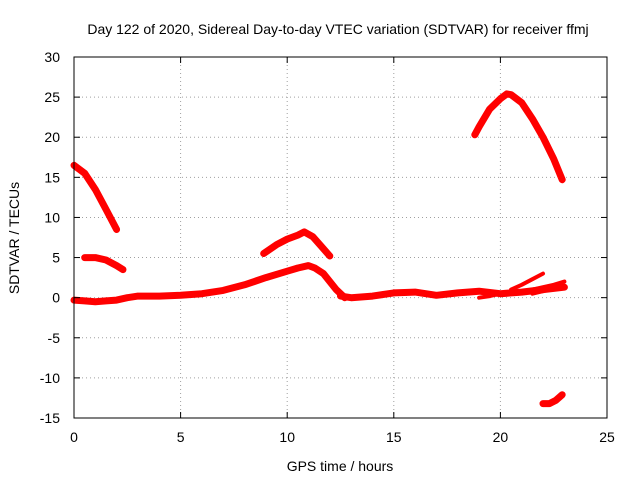  Describe the element at coordinates (52, 217) in the screenshot. I see `y-tick-label: 10` at that location.